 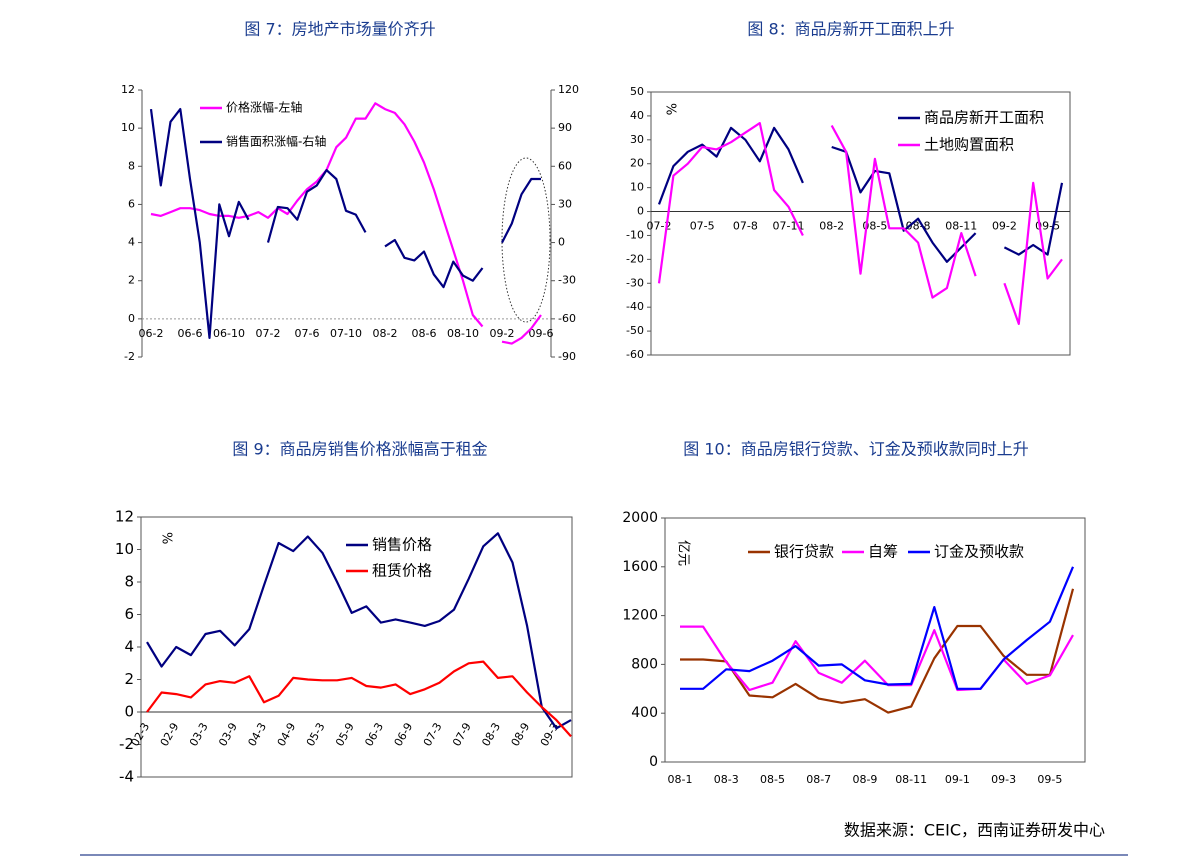 What do you see at coordinates (883, 552) in the screenshot?
I see `legend-label: 自筹` at bounding box center [883, 552].